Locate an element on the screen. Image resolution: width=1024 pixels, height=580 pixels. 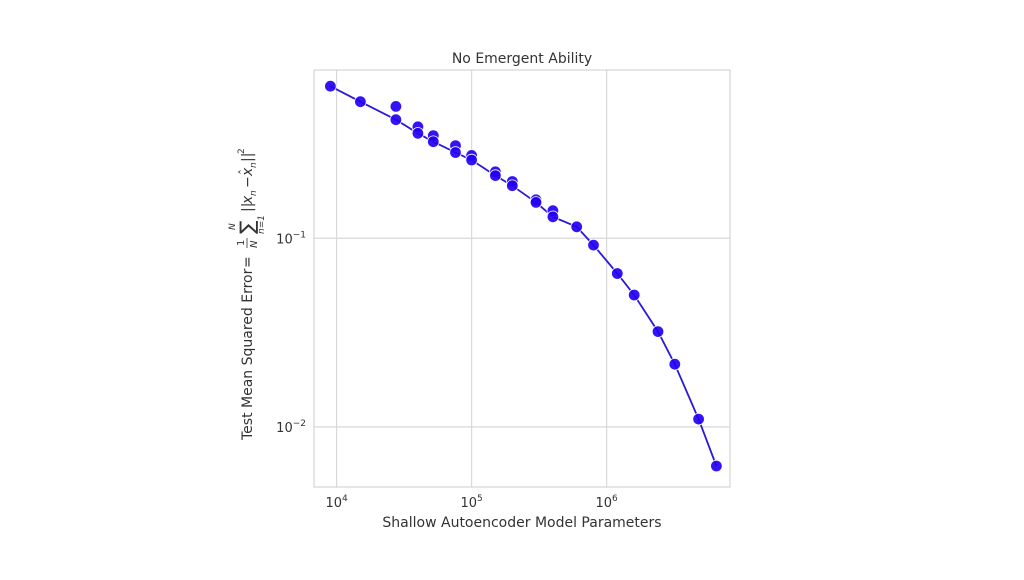
x-axis-label: Shallow Autoencoder Model Parameters is located at coordinates (521, 523).